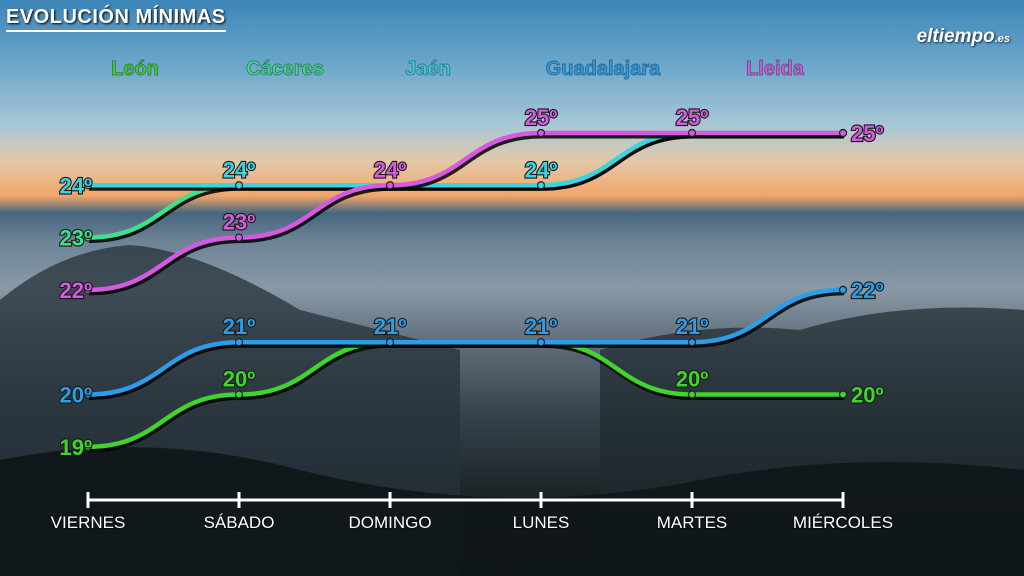 This screenshot has width=1024, height=576. I want to click on series-line-shadow, so click(466, 345).